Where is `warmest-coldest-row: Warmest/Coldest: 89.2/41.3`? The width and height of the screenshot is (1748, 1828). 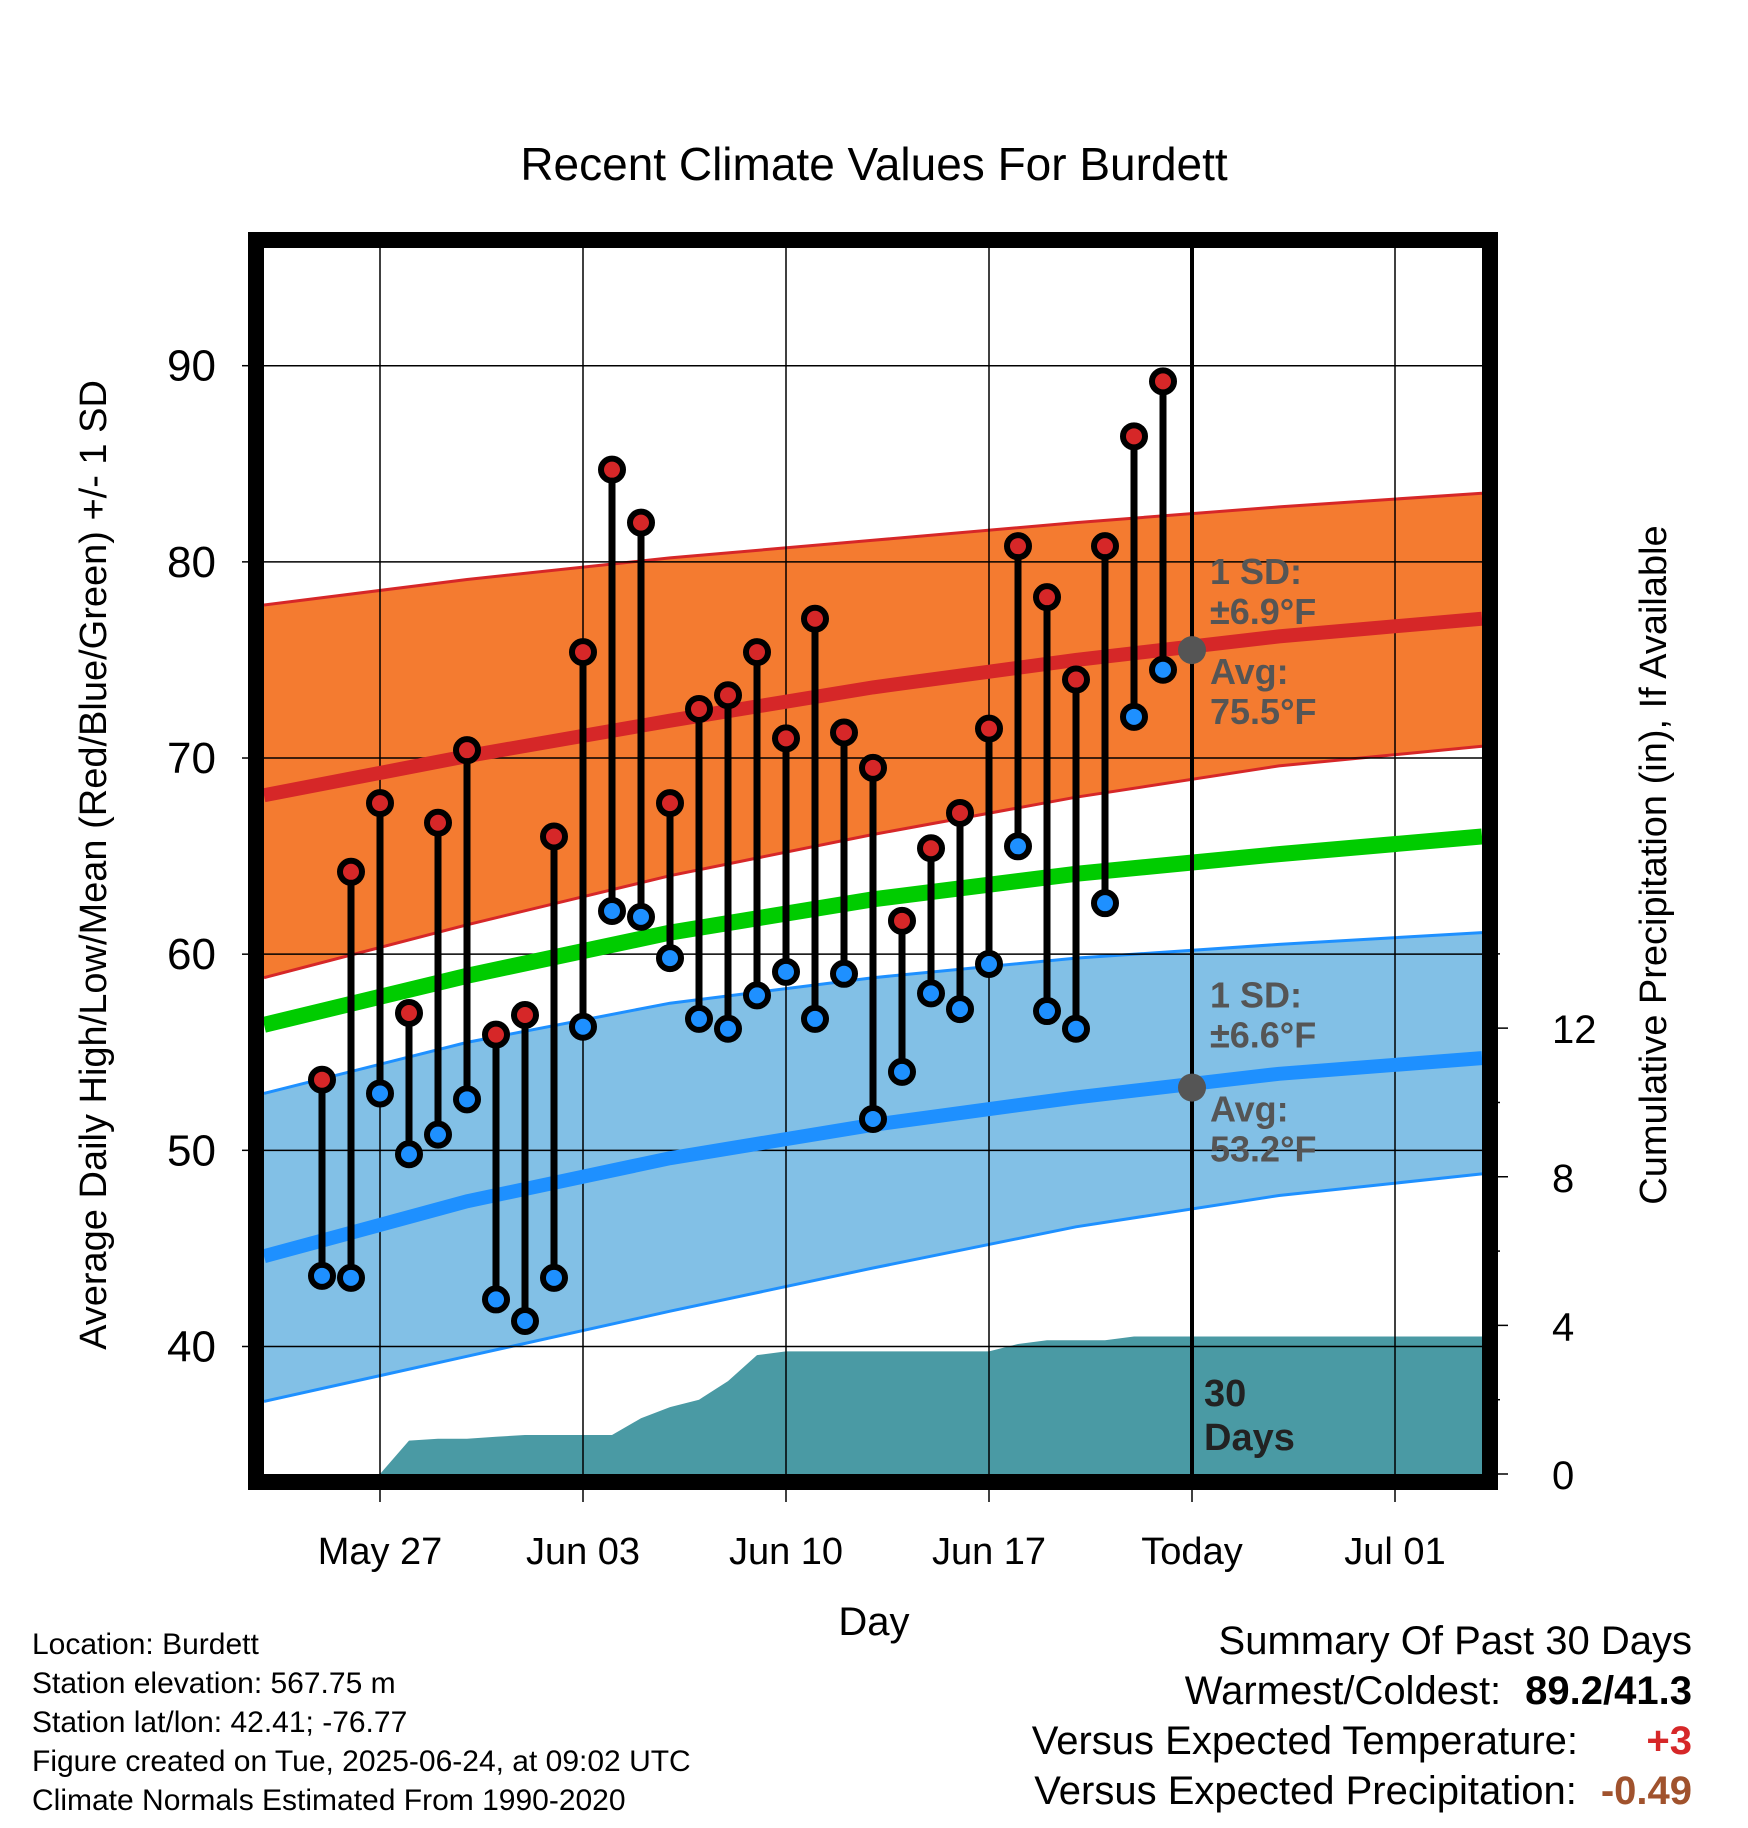
warmest-coldest-row: Warmest/Coldest: 89.2/41.3 is located at coordinates (1362, 1691).